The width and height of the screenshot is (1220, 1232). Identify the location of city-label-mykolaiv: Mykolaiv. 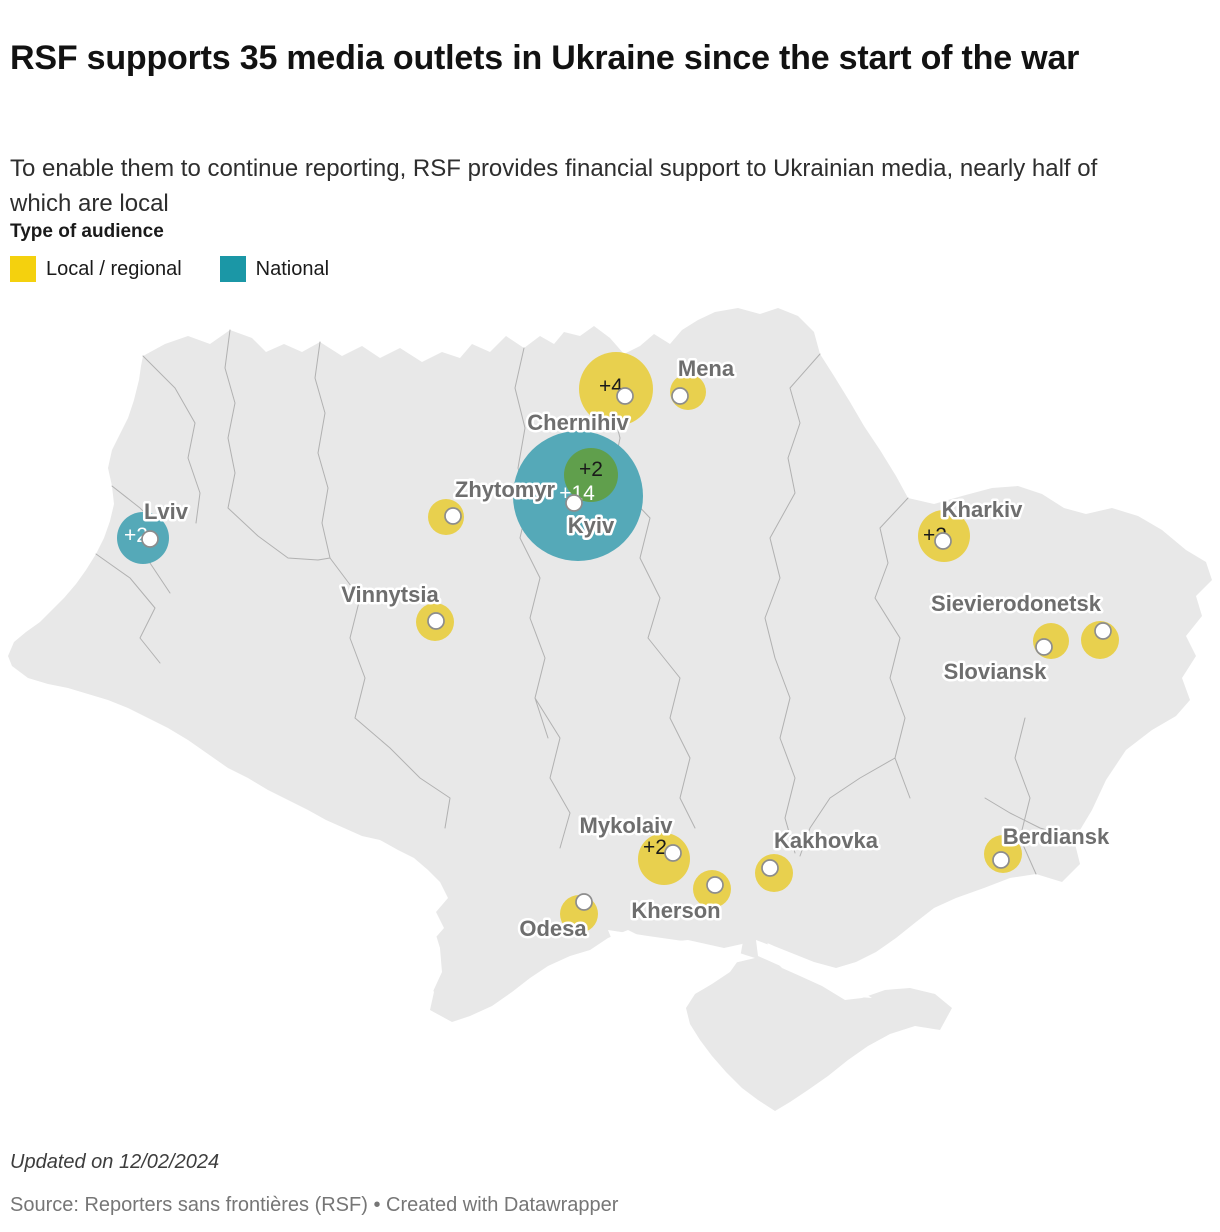
(627, 825).